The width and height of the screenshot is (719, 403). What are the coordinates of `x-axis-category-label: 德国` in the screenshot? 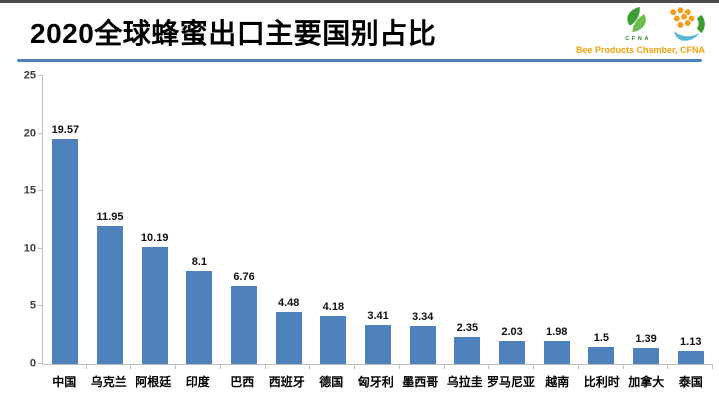 It's located at (331, 382).